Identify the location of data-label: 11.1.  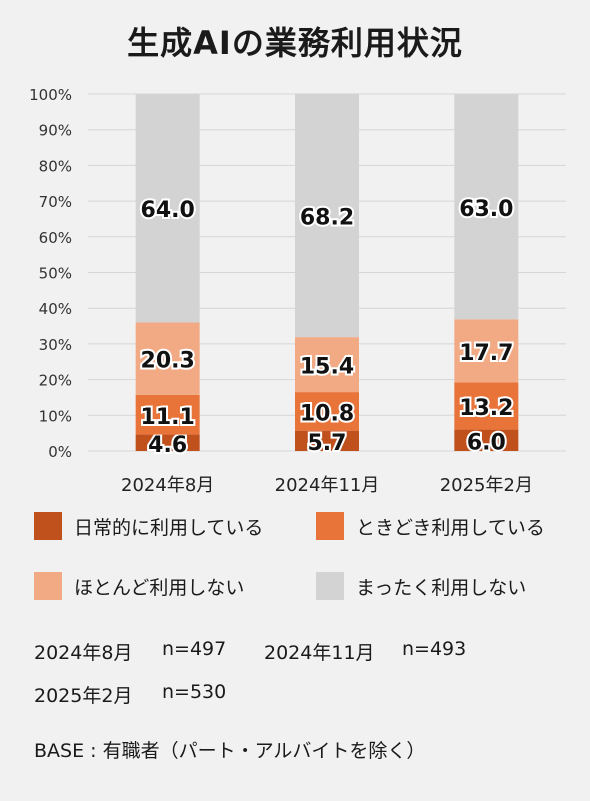
(168, 417).